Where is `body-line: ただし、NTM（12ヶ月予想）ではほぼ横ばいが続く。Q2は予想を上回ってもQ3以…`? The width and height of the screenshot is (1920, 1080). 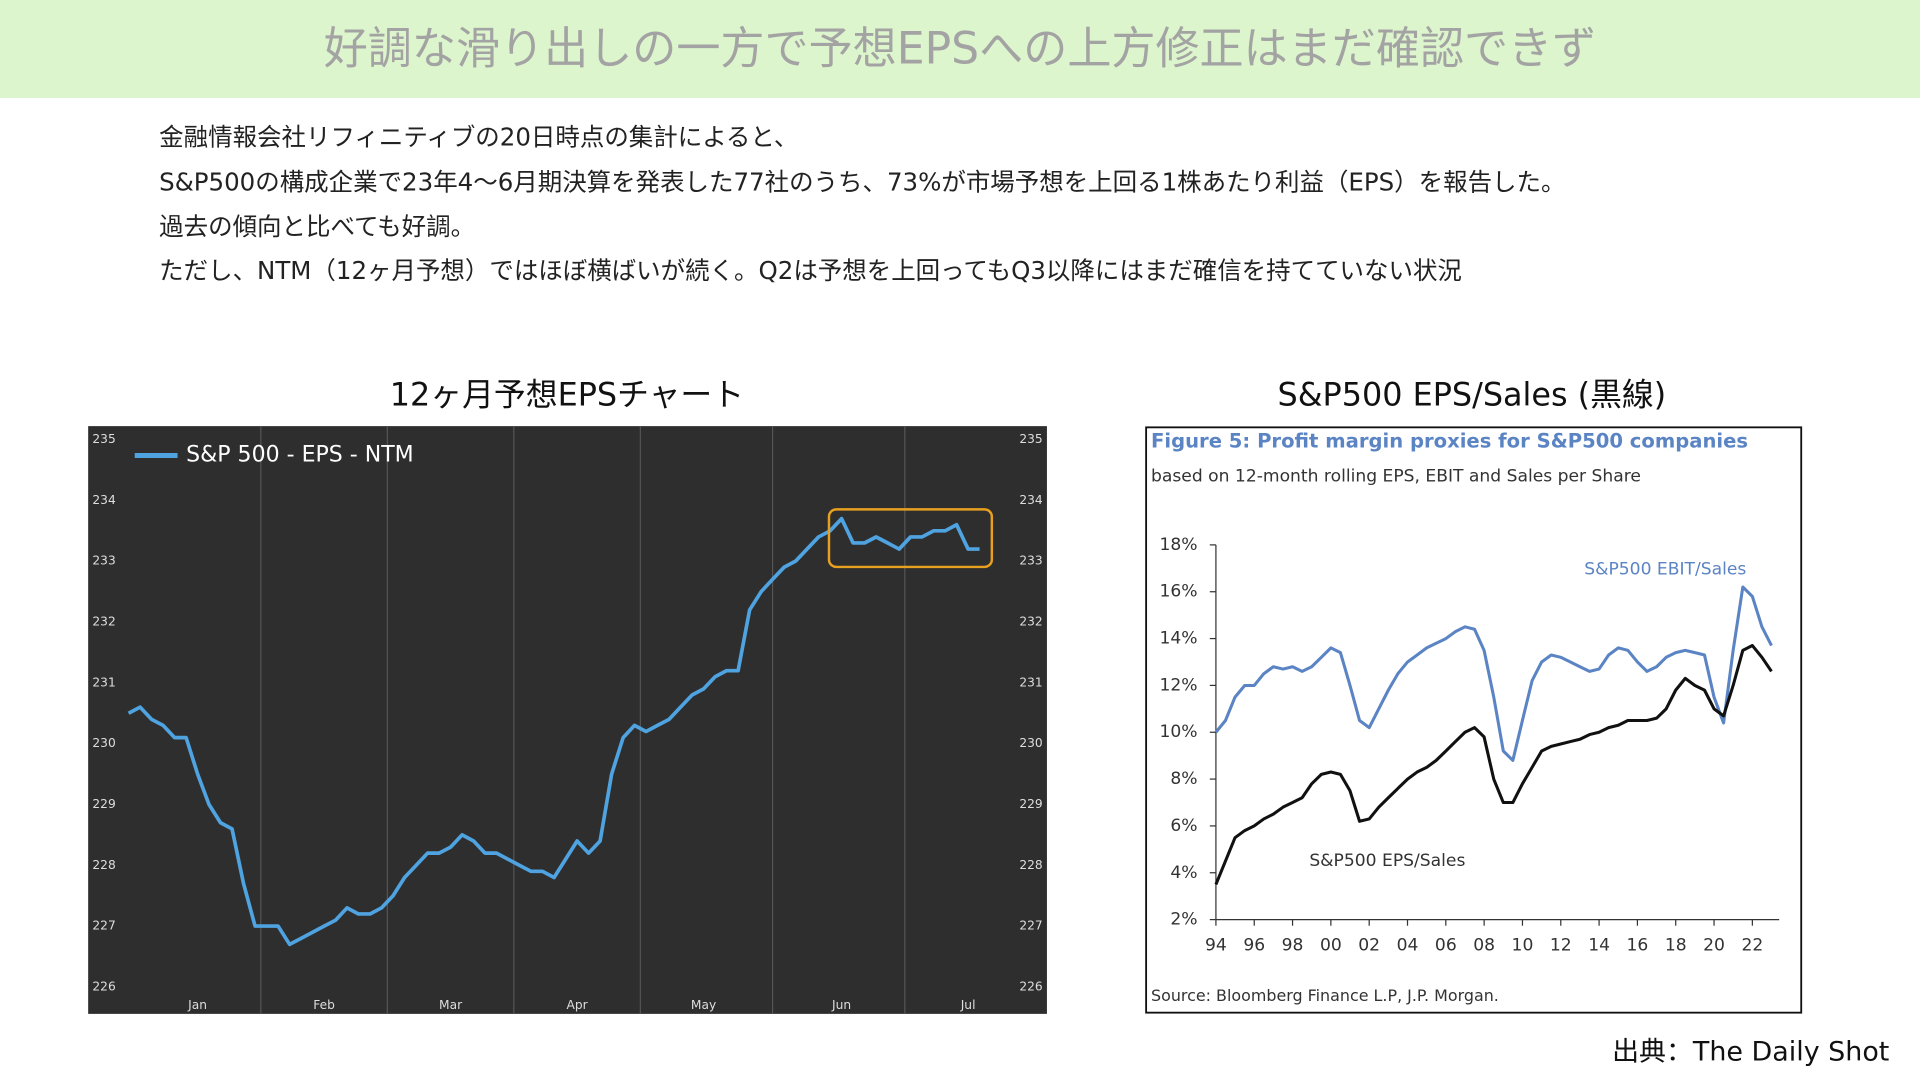 body-line: ただし、NTM（12ヶ月予想）ではほぼ横ばいが続く。Q2は予想を上回ってもQ3以… is located at coordinates (810, 270).